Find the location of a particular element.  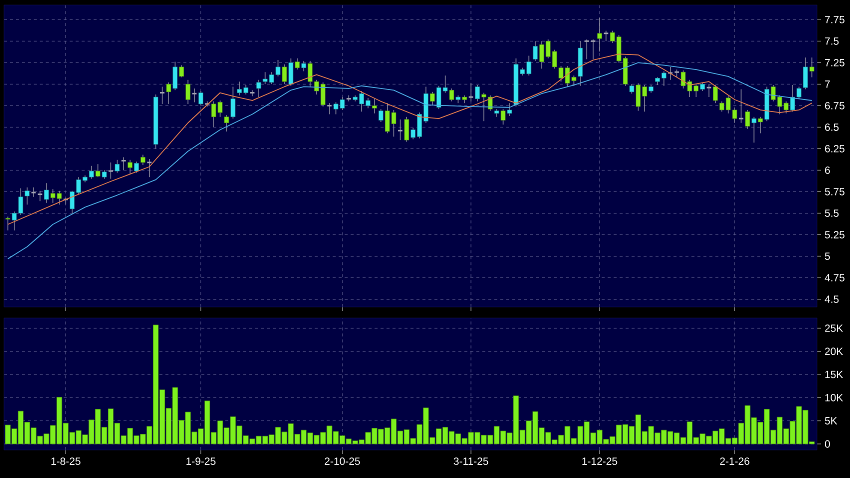

y-tick-label: 7.5 is located at coordinates (832, 41).